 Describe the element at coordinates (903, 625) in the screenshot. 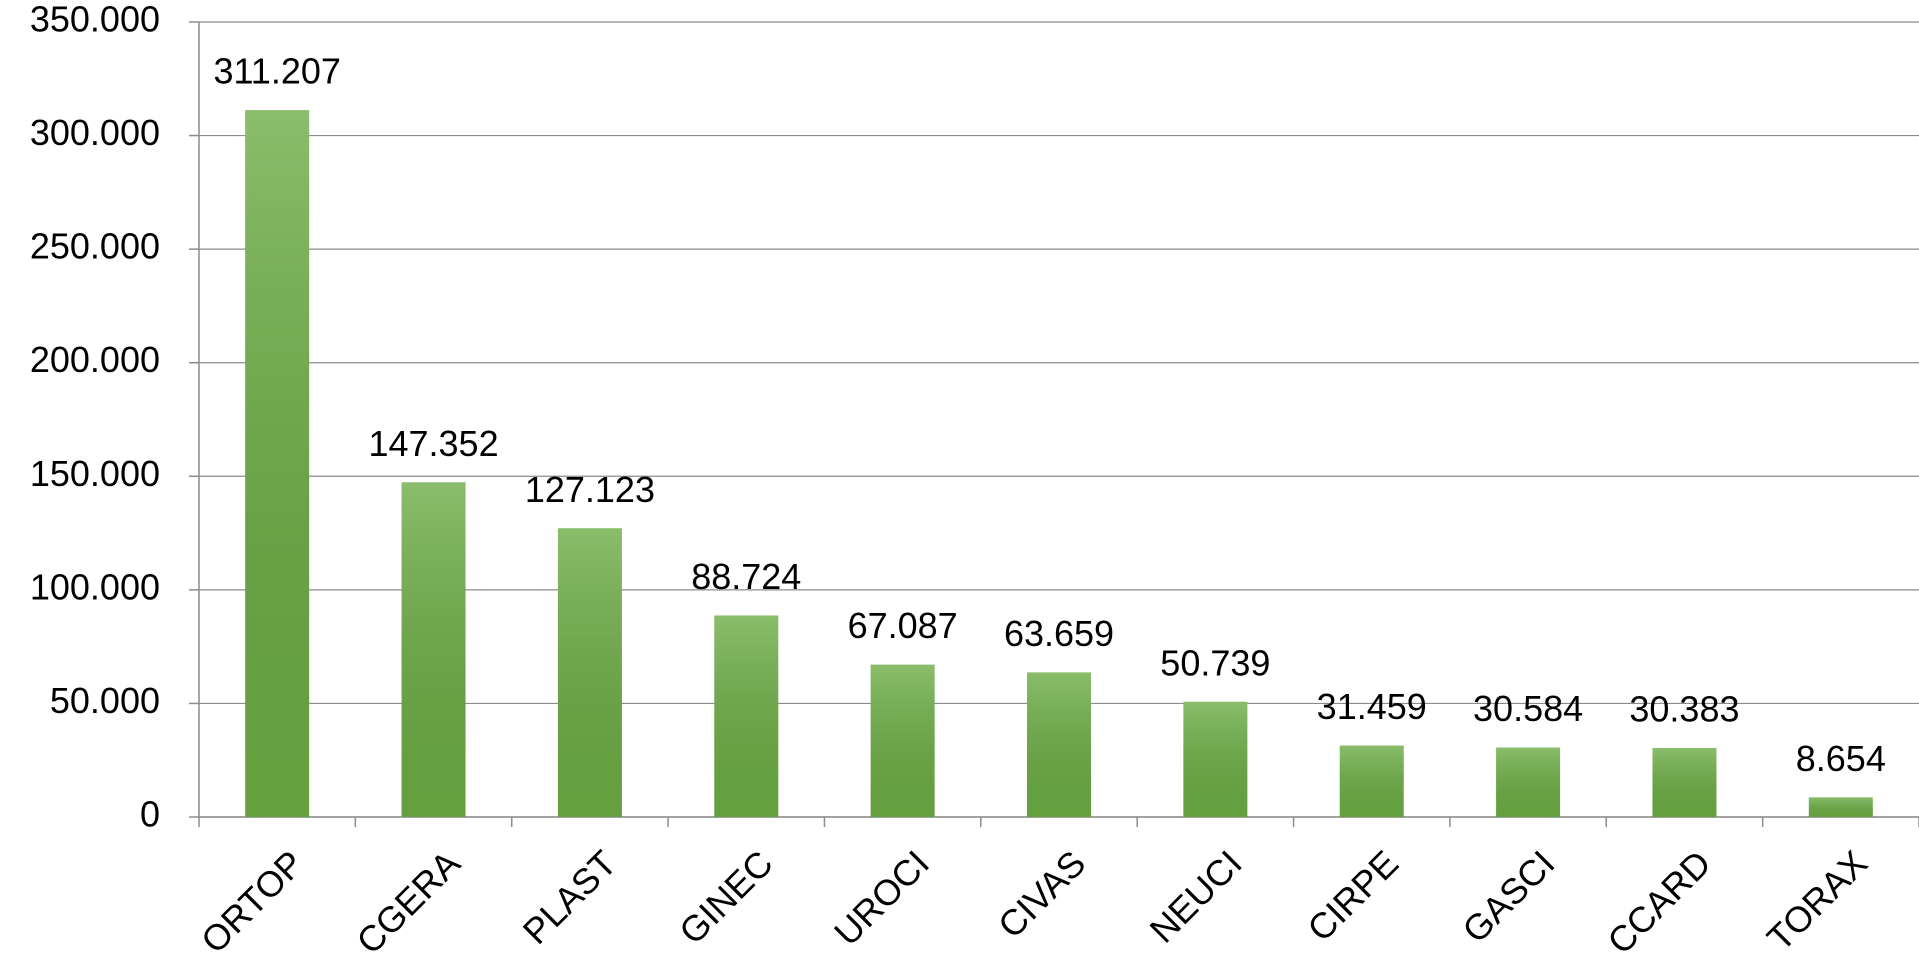

I see `data-label: 67.087` at that location.